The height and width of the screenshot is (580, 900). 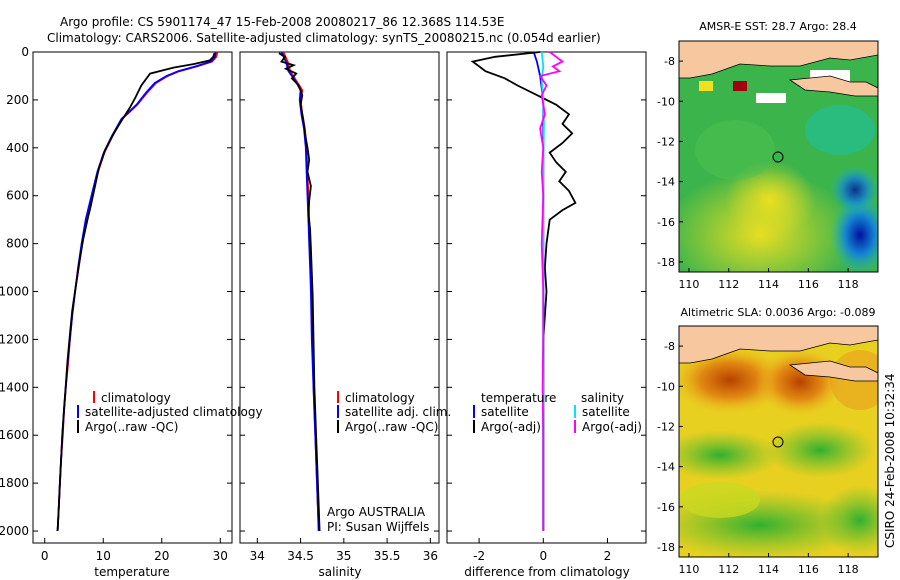 I want to click on x-tick-label: -2, so click(x=479, y=556).